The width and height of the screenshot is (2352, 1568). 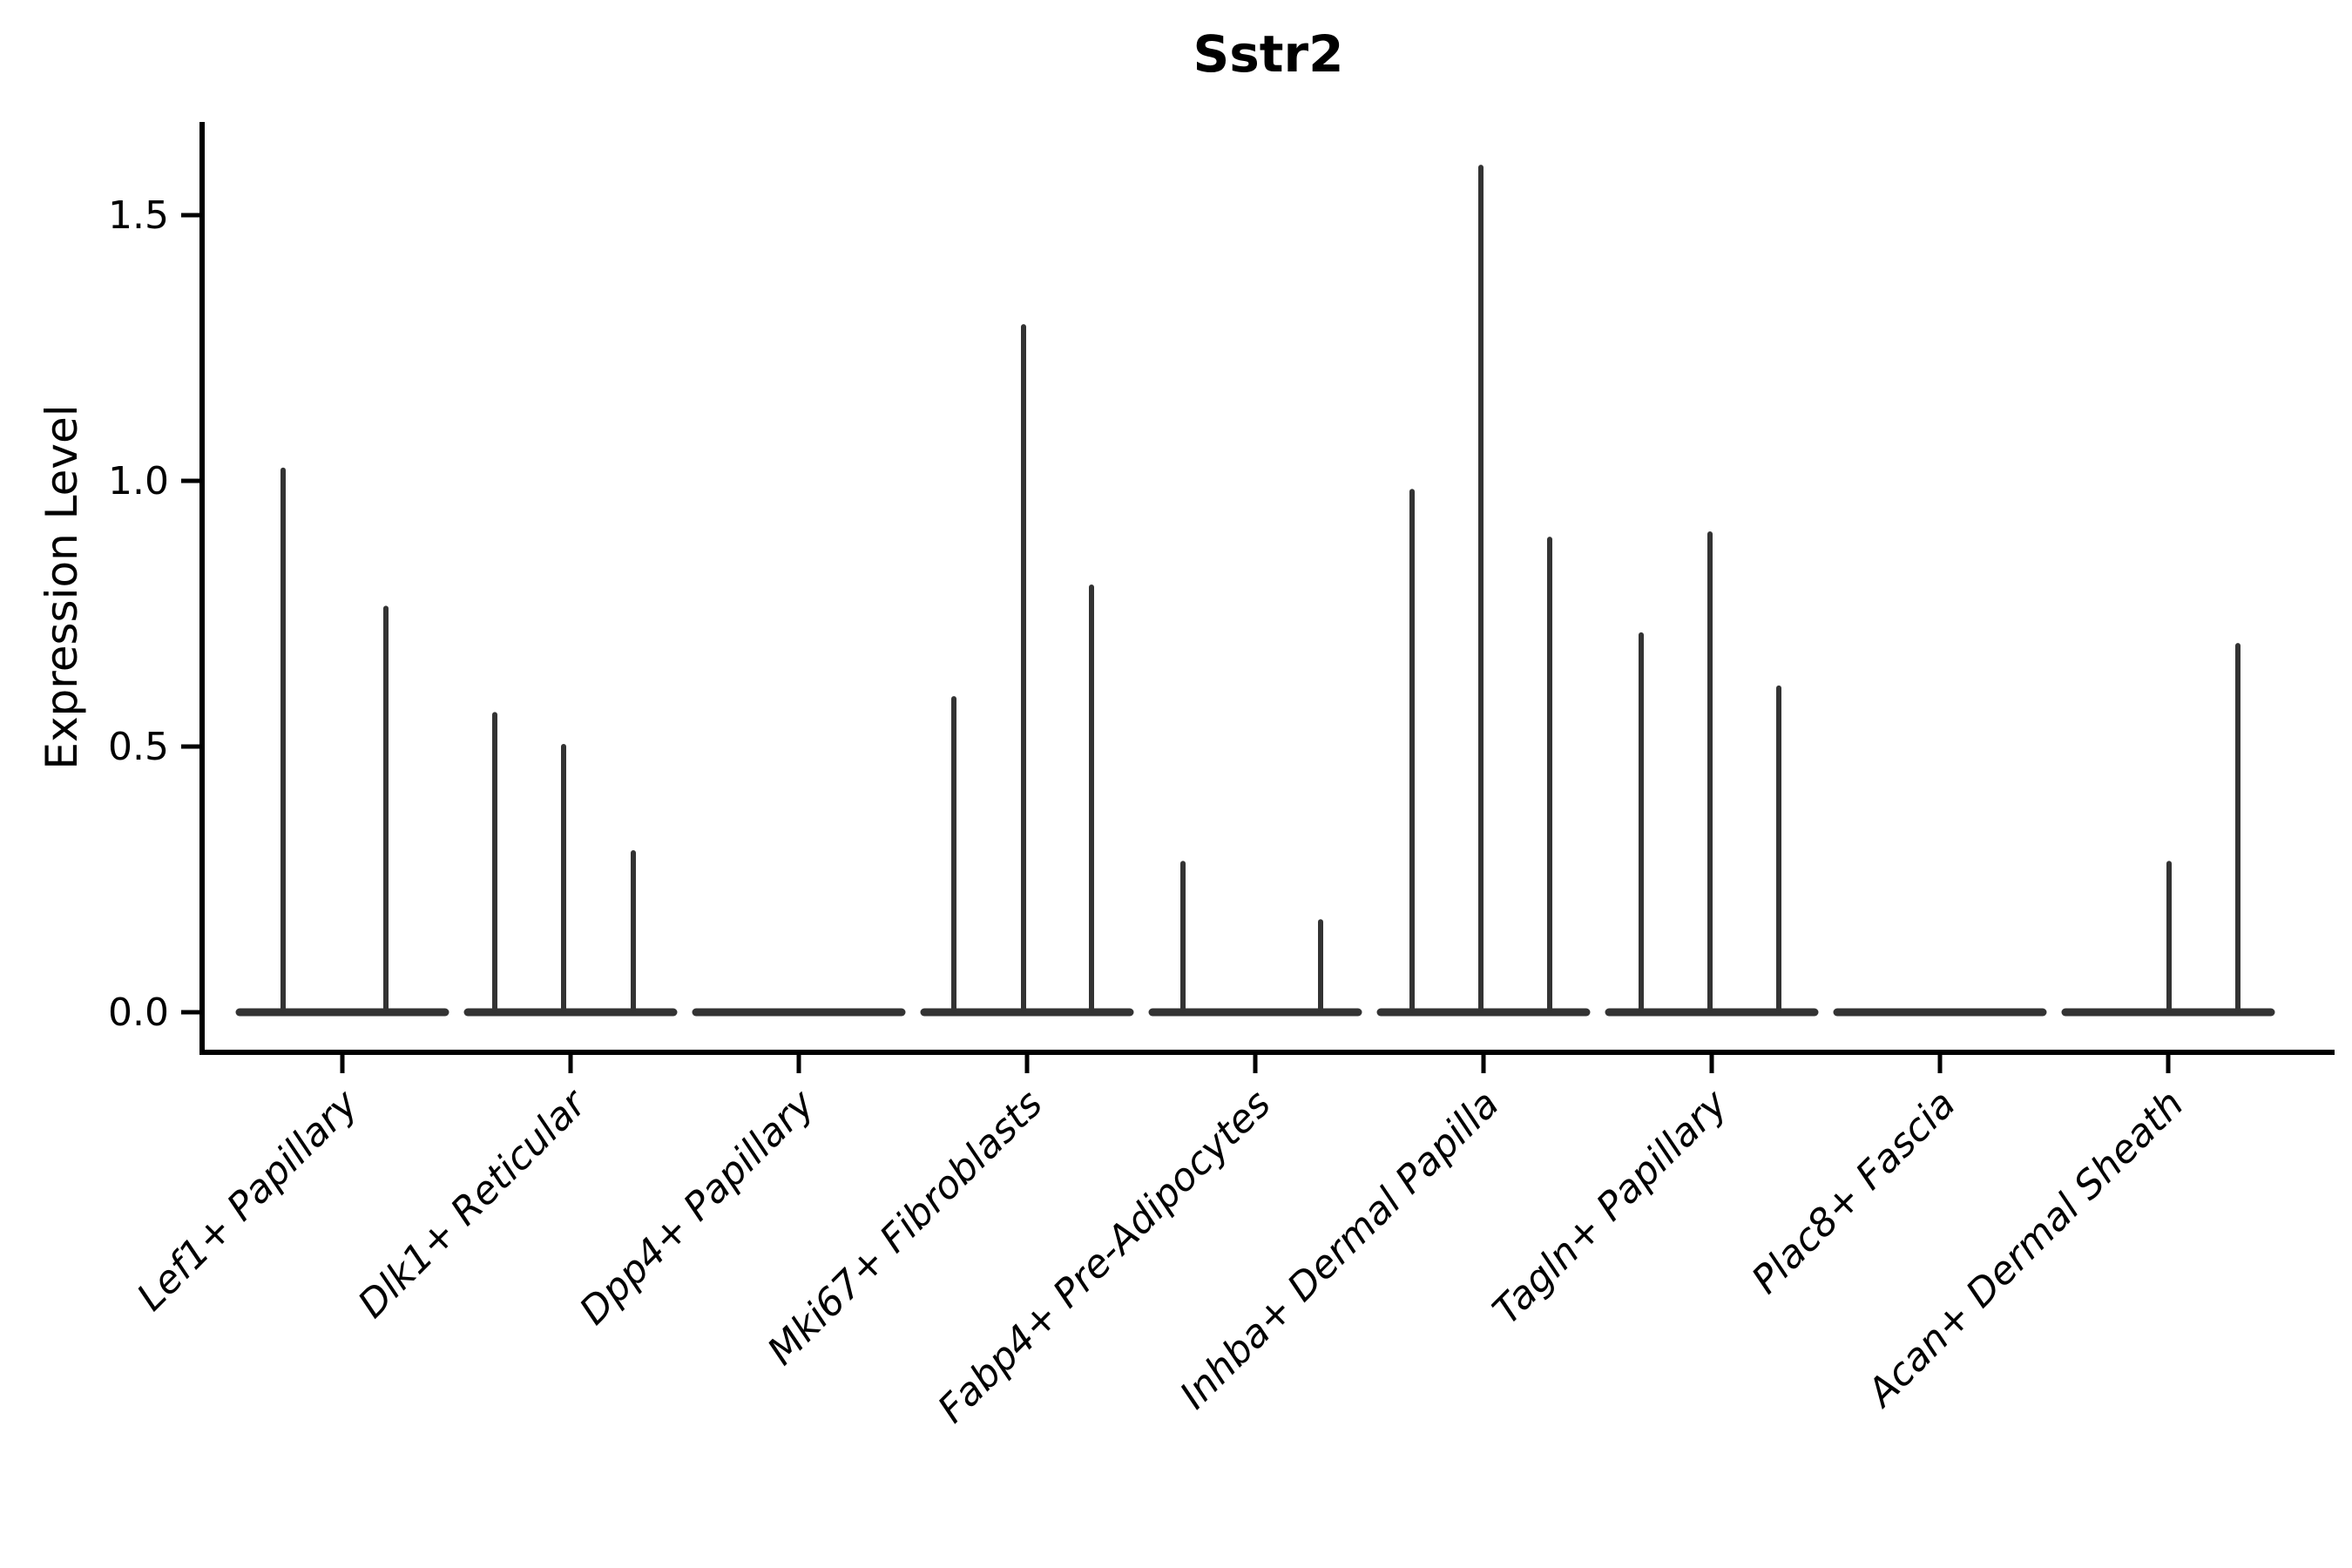 What do you see at coordinates (697, 1207) in the screenshot?
I see `x-category-label: Dpp4+ Papillary` at bounding box center [697, 1207].